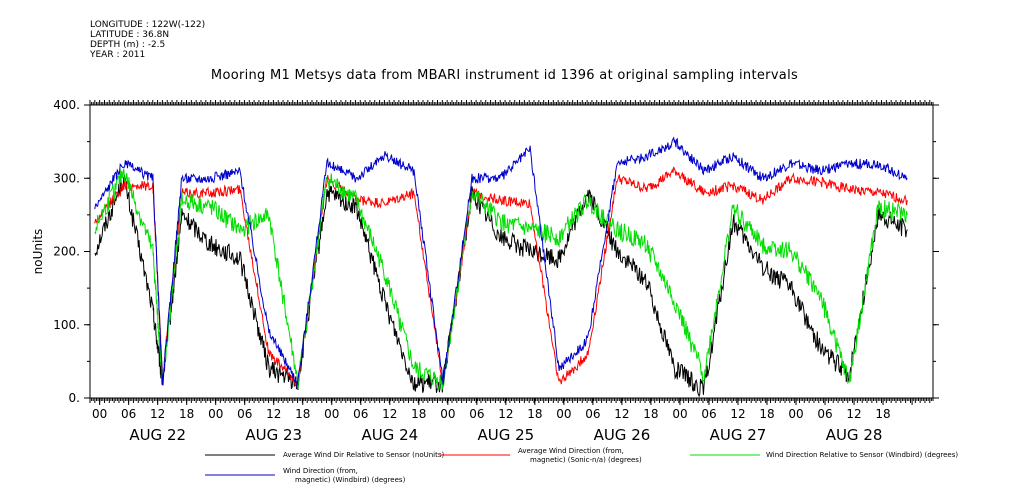  What do you see at coordinates (66, 325) in the screenshot?
I see `y-tick-label: 100.` at bounding box center [66, 325].